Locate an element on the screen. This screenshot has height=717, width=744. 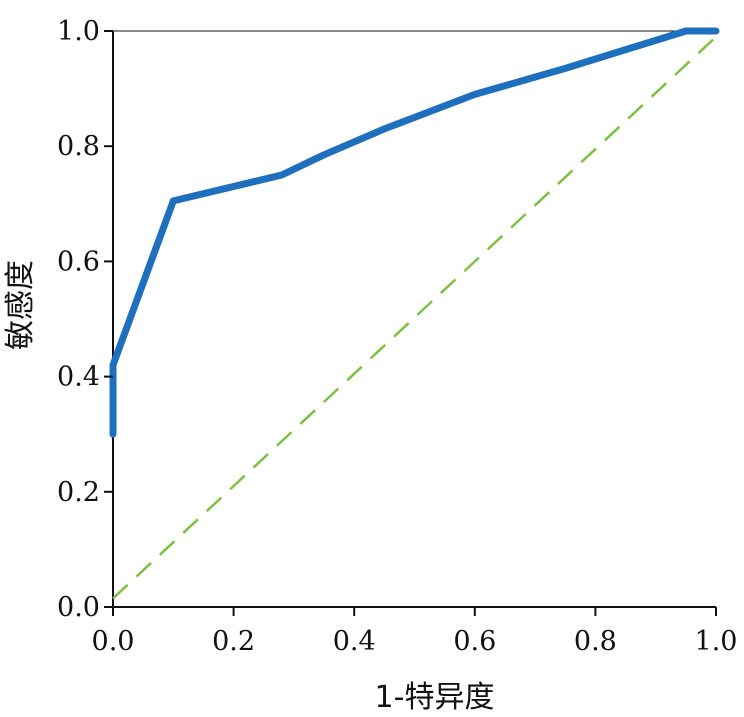
x-tick-label: 0.6 is located at coordinates (474, 641).